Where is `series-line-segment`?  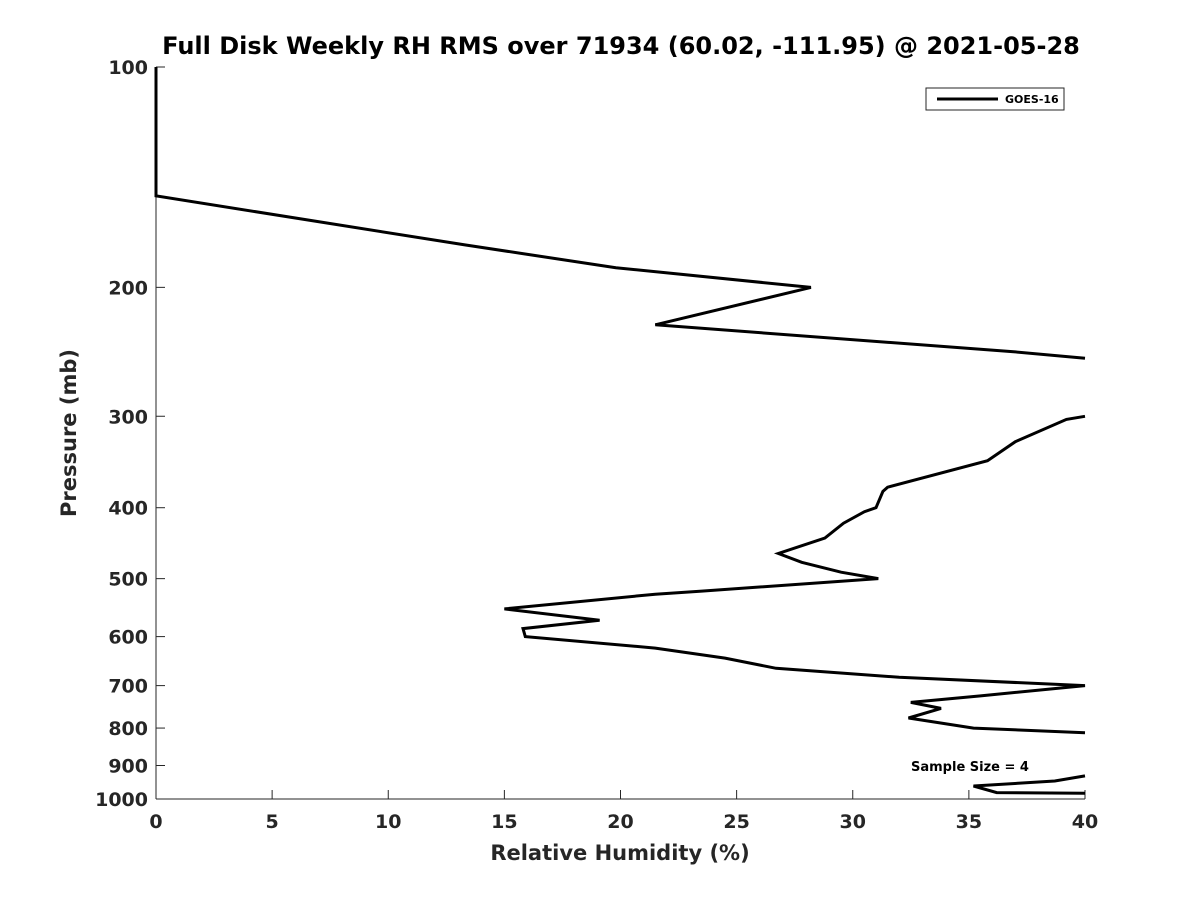 series-line-segment is located at coordinates (1029, 784).